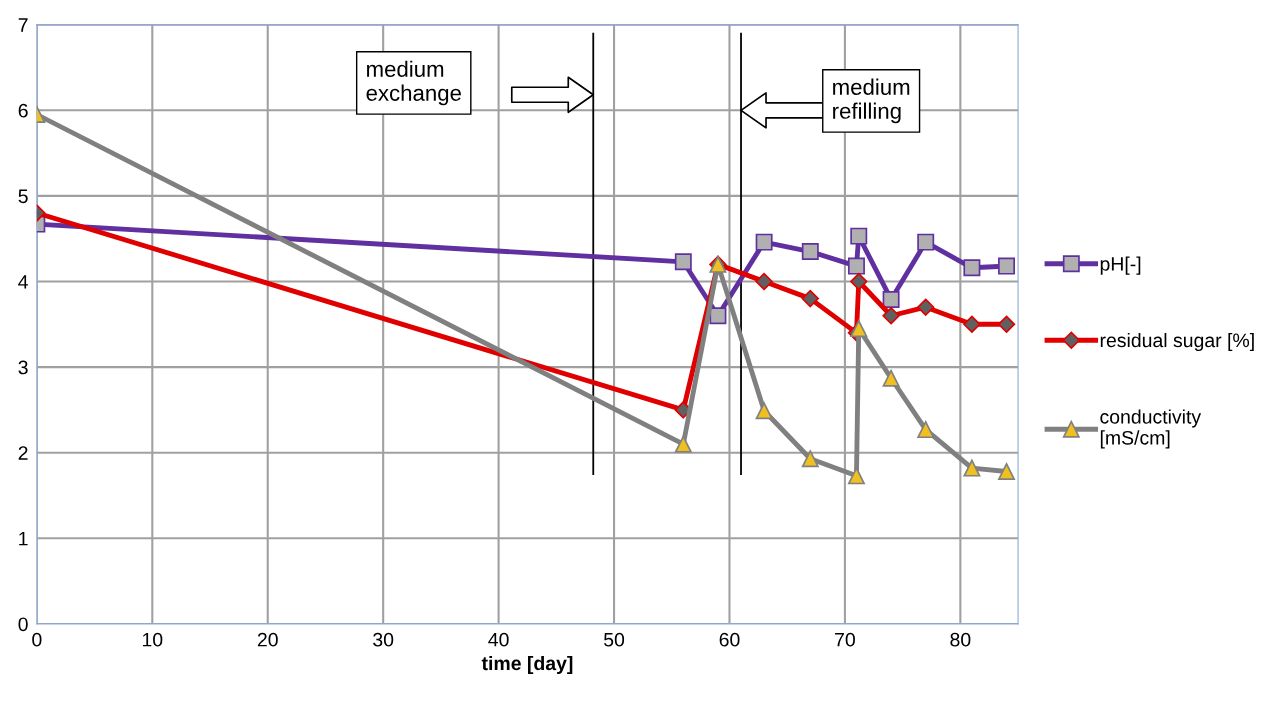  Describe the element at coordinates (23, 110) in the screenshot. I see `y-tick-label: 6` at that location.